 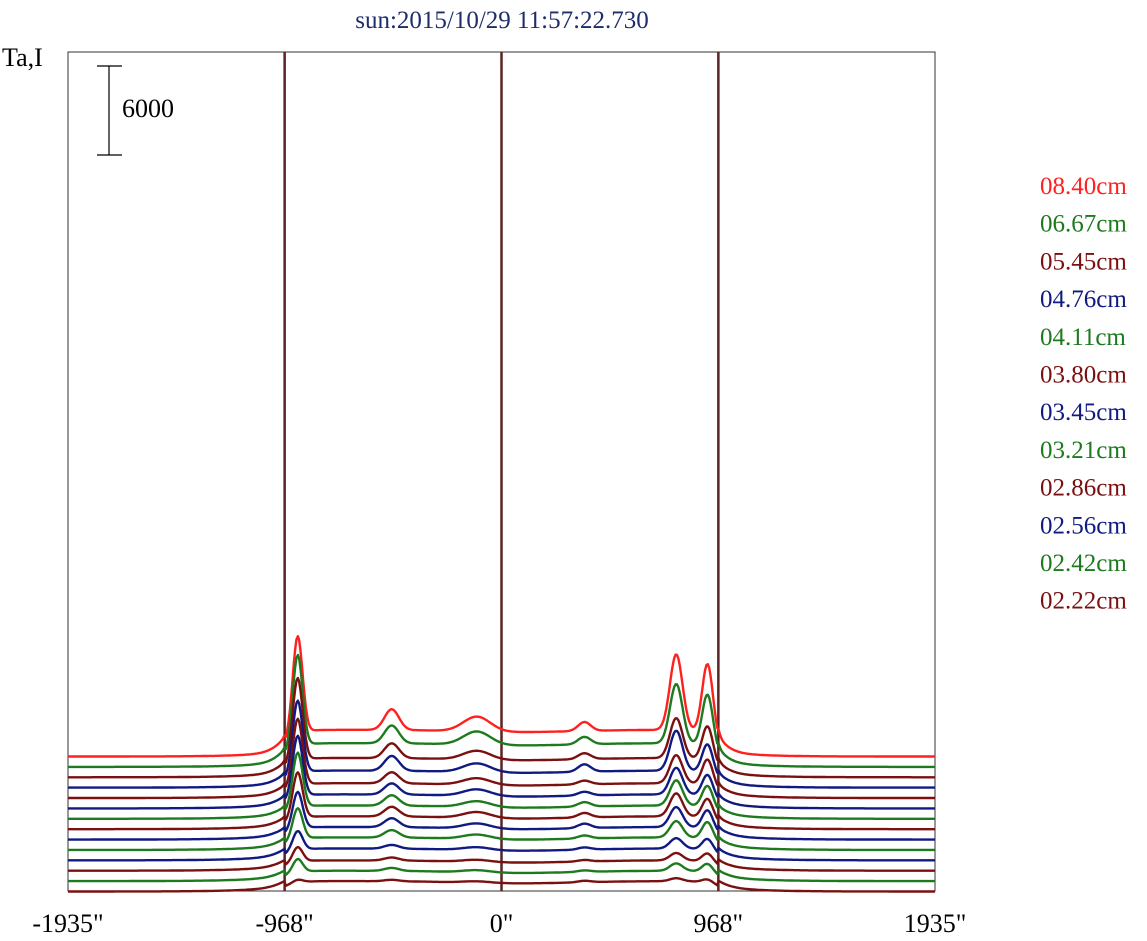 I want to click on x-tick-label-2: 0", so click(x=502, y=923).